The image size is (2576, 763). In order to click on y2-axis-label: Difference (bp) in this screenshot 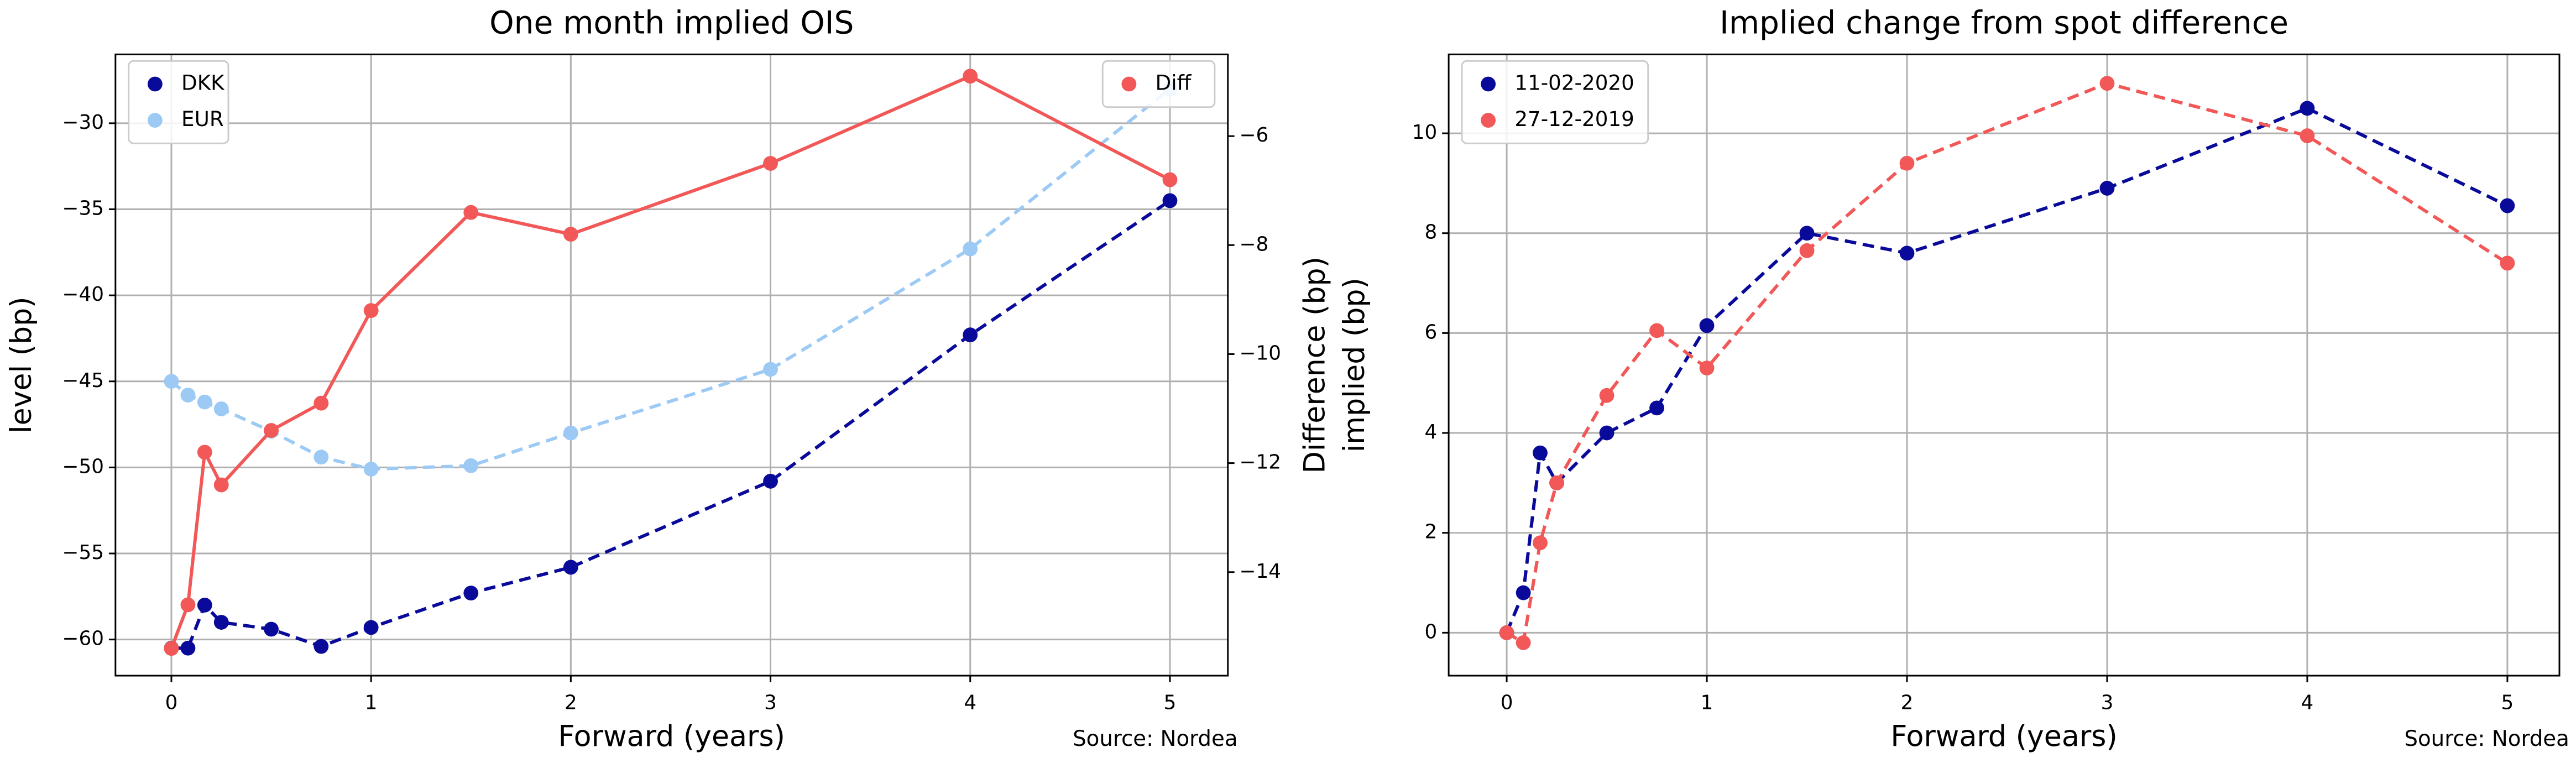, I will do `click(1315, 365)`.